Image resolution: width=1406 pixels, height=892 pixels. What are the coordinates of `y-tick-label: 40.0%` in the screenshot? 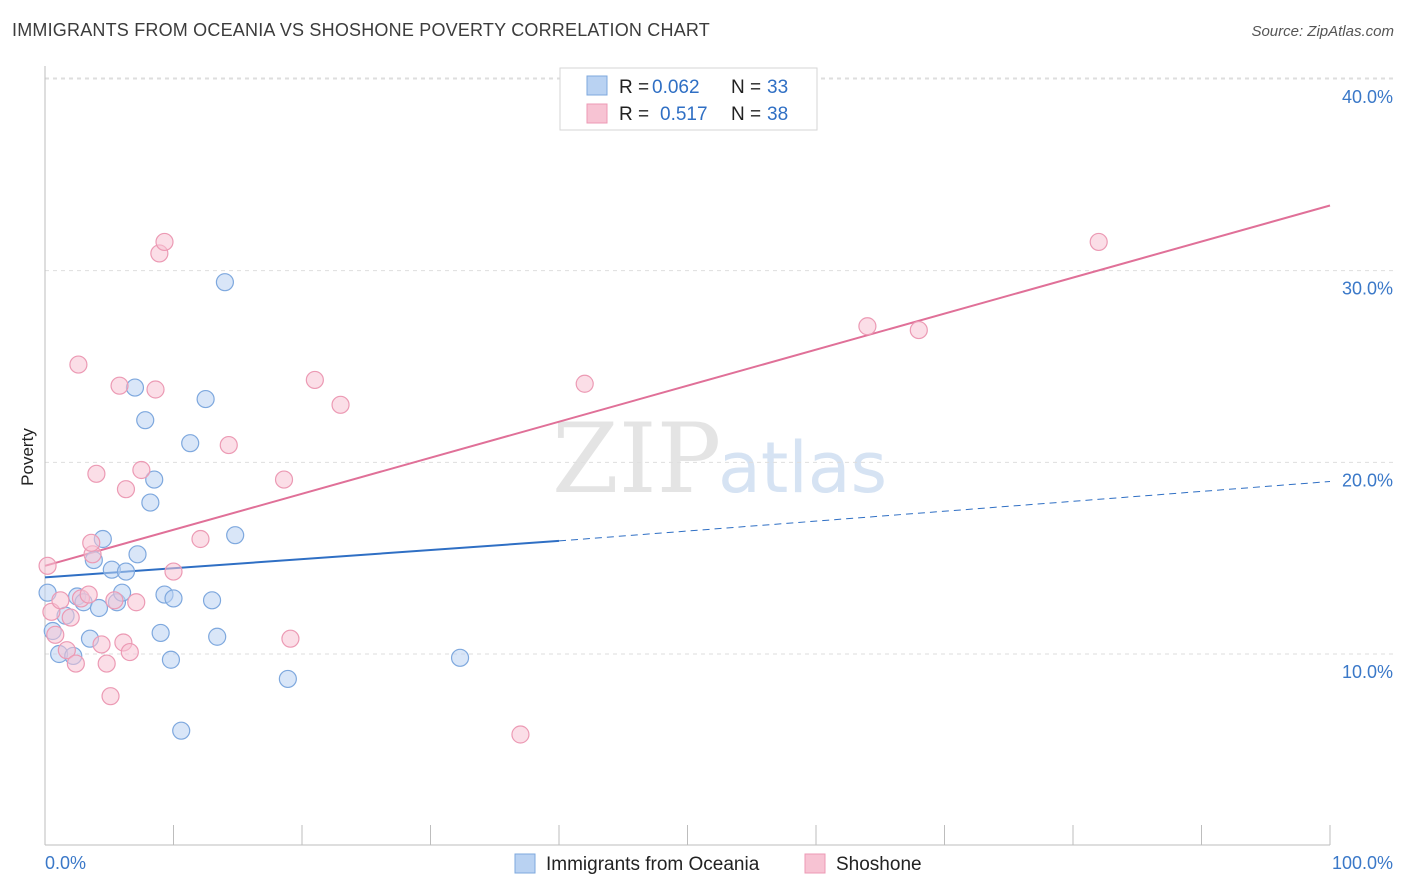 It's located at (1367, 97).